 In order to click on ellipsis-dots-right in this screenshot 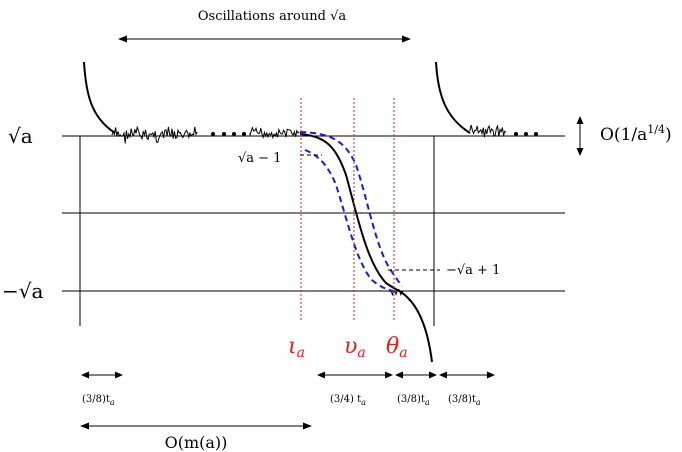, I will do `click(526, 134)`.